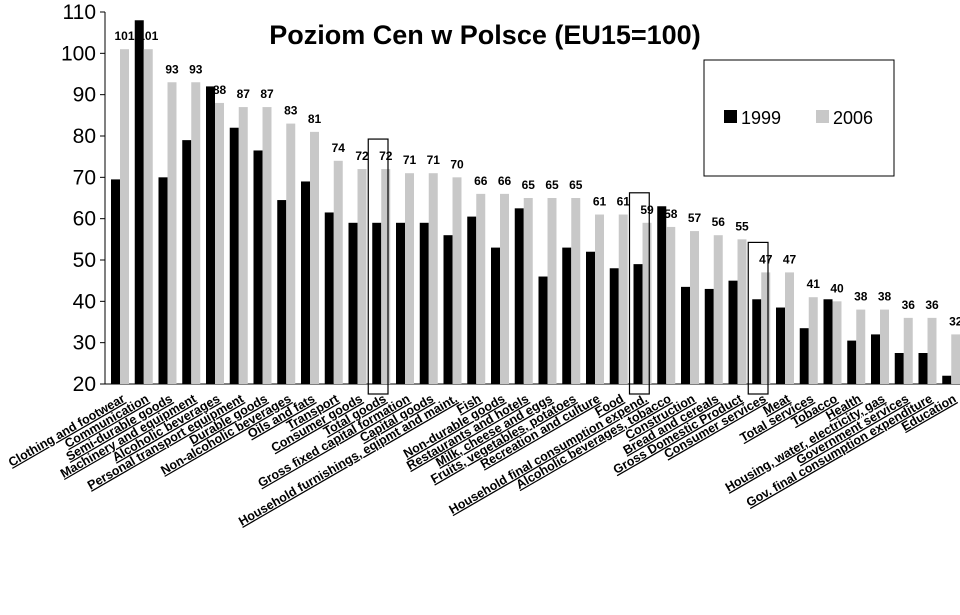  Describe the element at coordinates (148, 36) in the screenshot. I see `data-label-communication: 101` at that location.